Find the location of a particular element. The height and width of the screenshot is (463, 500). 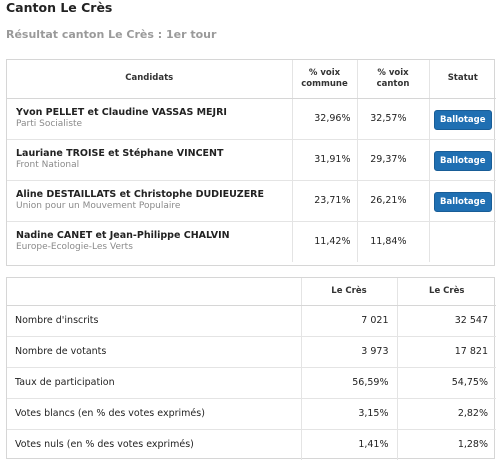

stats-header-commune: Le Crès is located at coordinates (348, 292).